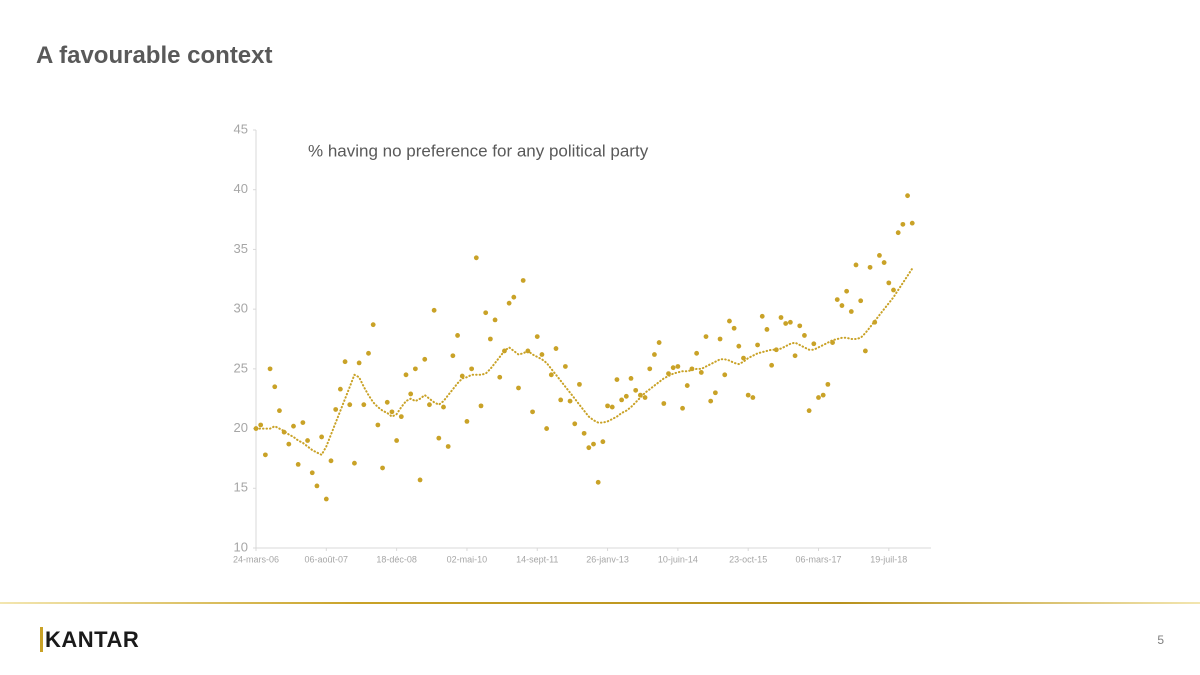  I want to click on y-tick-label: 35, so click(241, 248).